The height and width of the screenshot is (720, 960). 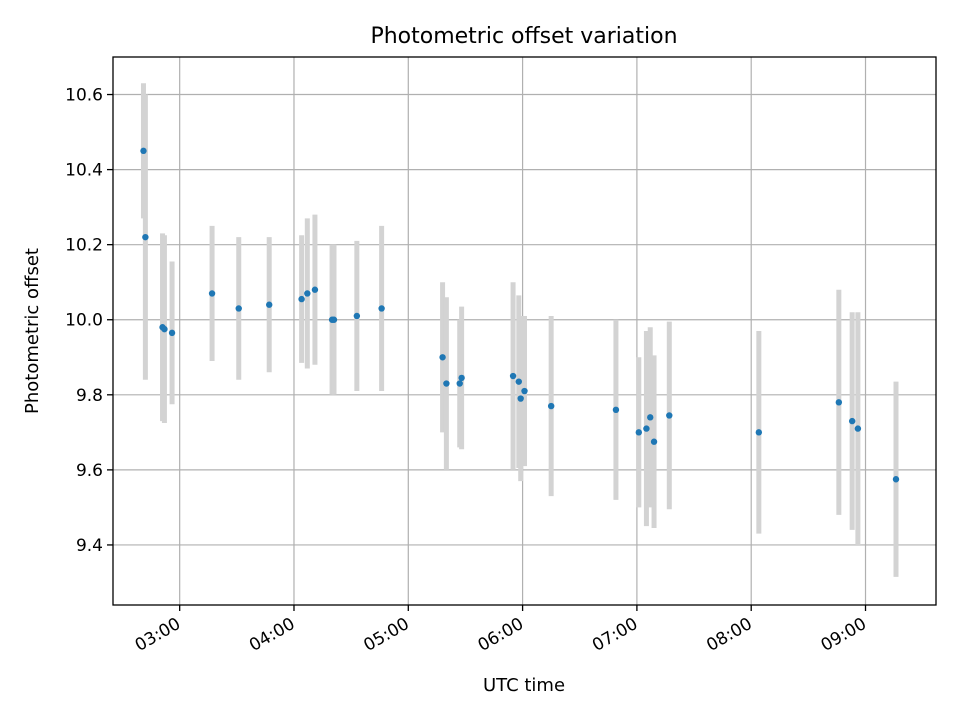 What do you see at coordinates (272, 635) in the screenshot?
I see `x-tick-label: 04:00` at bounding box center [272, 635].